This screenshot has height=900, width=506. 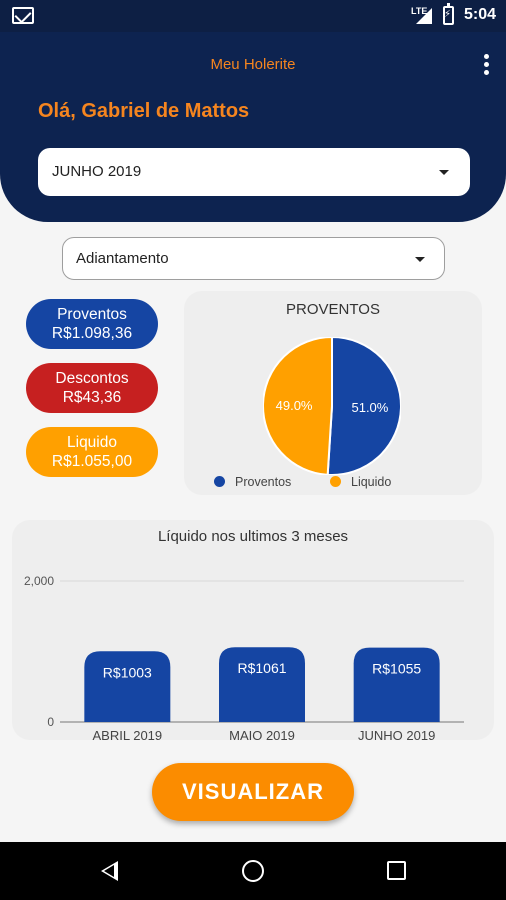 I want to click on descontos-label: Descontos, so click(x=92, y=378).